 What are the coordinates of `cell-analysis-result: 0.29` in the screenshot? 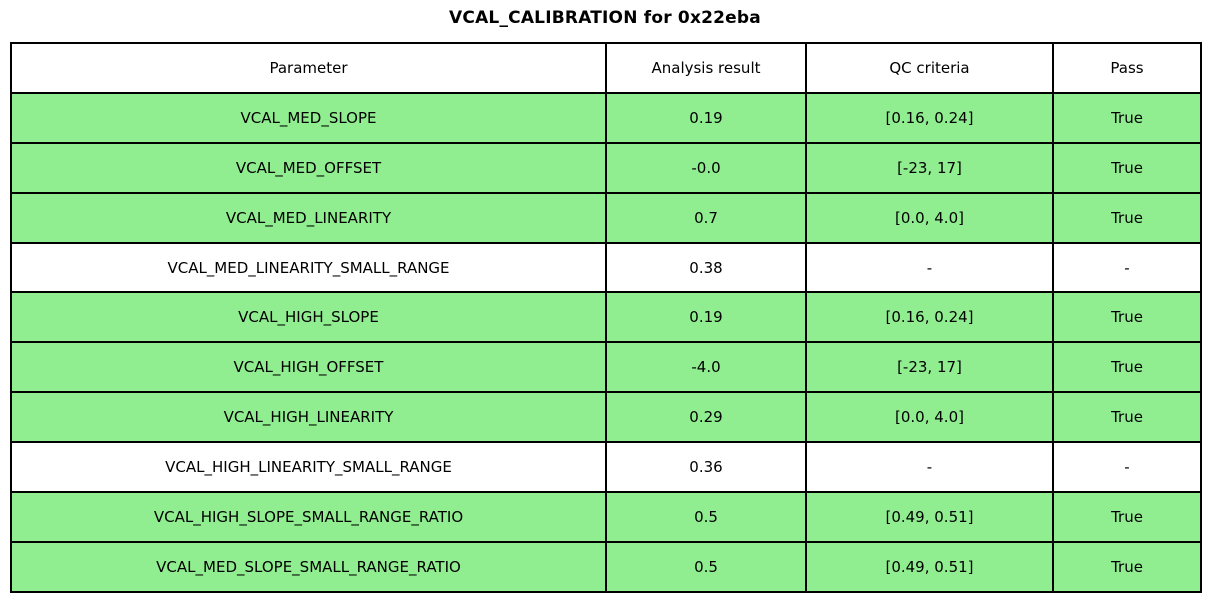 It's located at (706, 417).